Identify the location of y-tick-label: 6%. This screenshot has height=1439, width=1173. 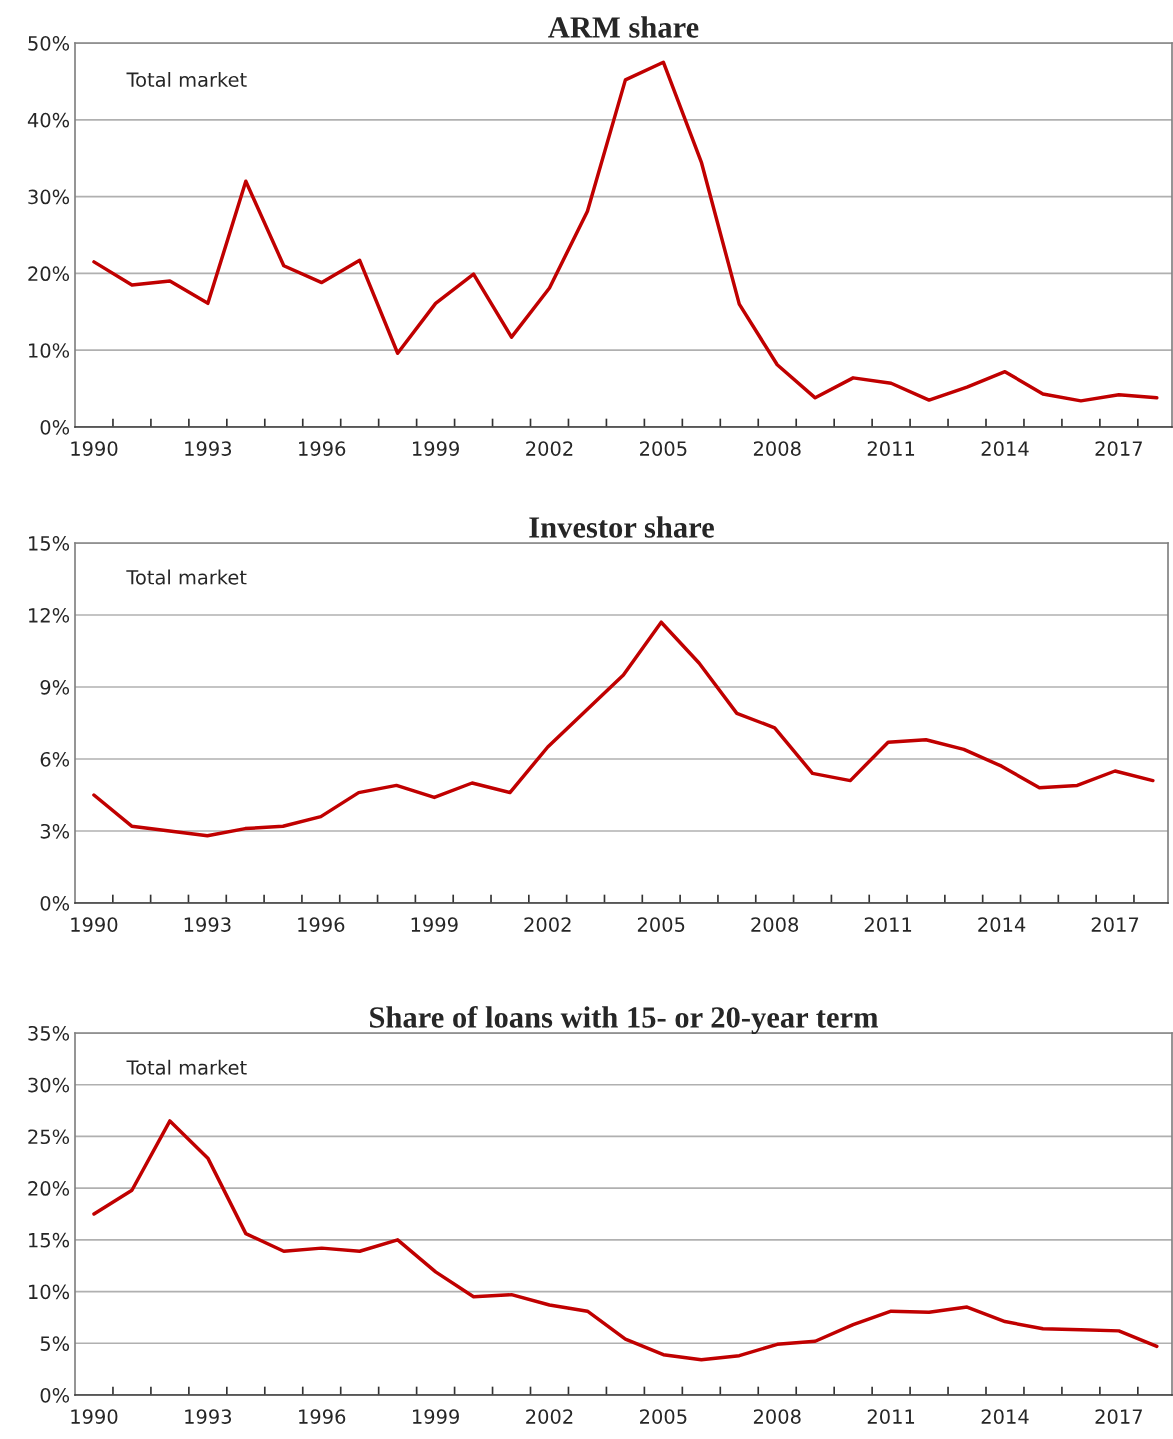
(55, 759).